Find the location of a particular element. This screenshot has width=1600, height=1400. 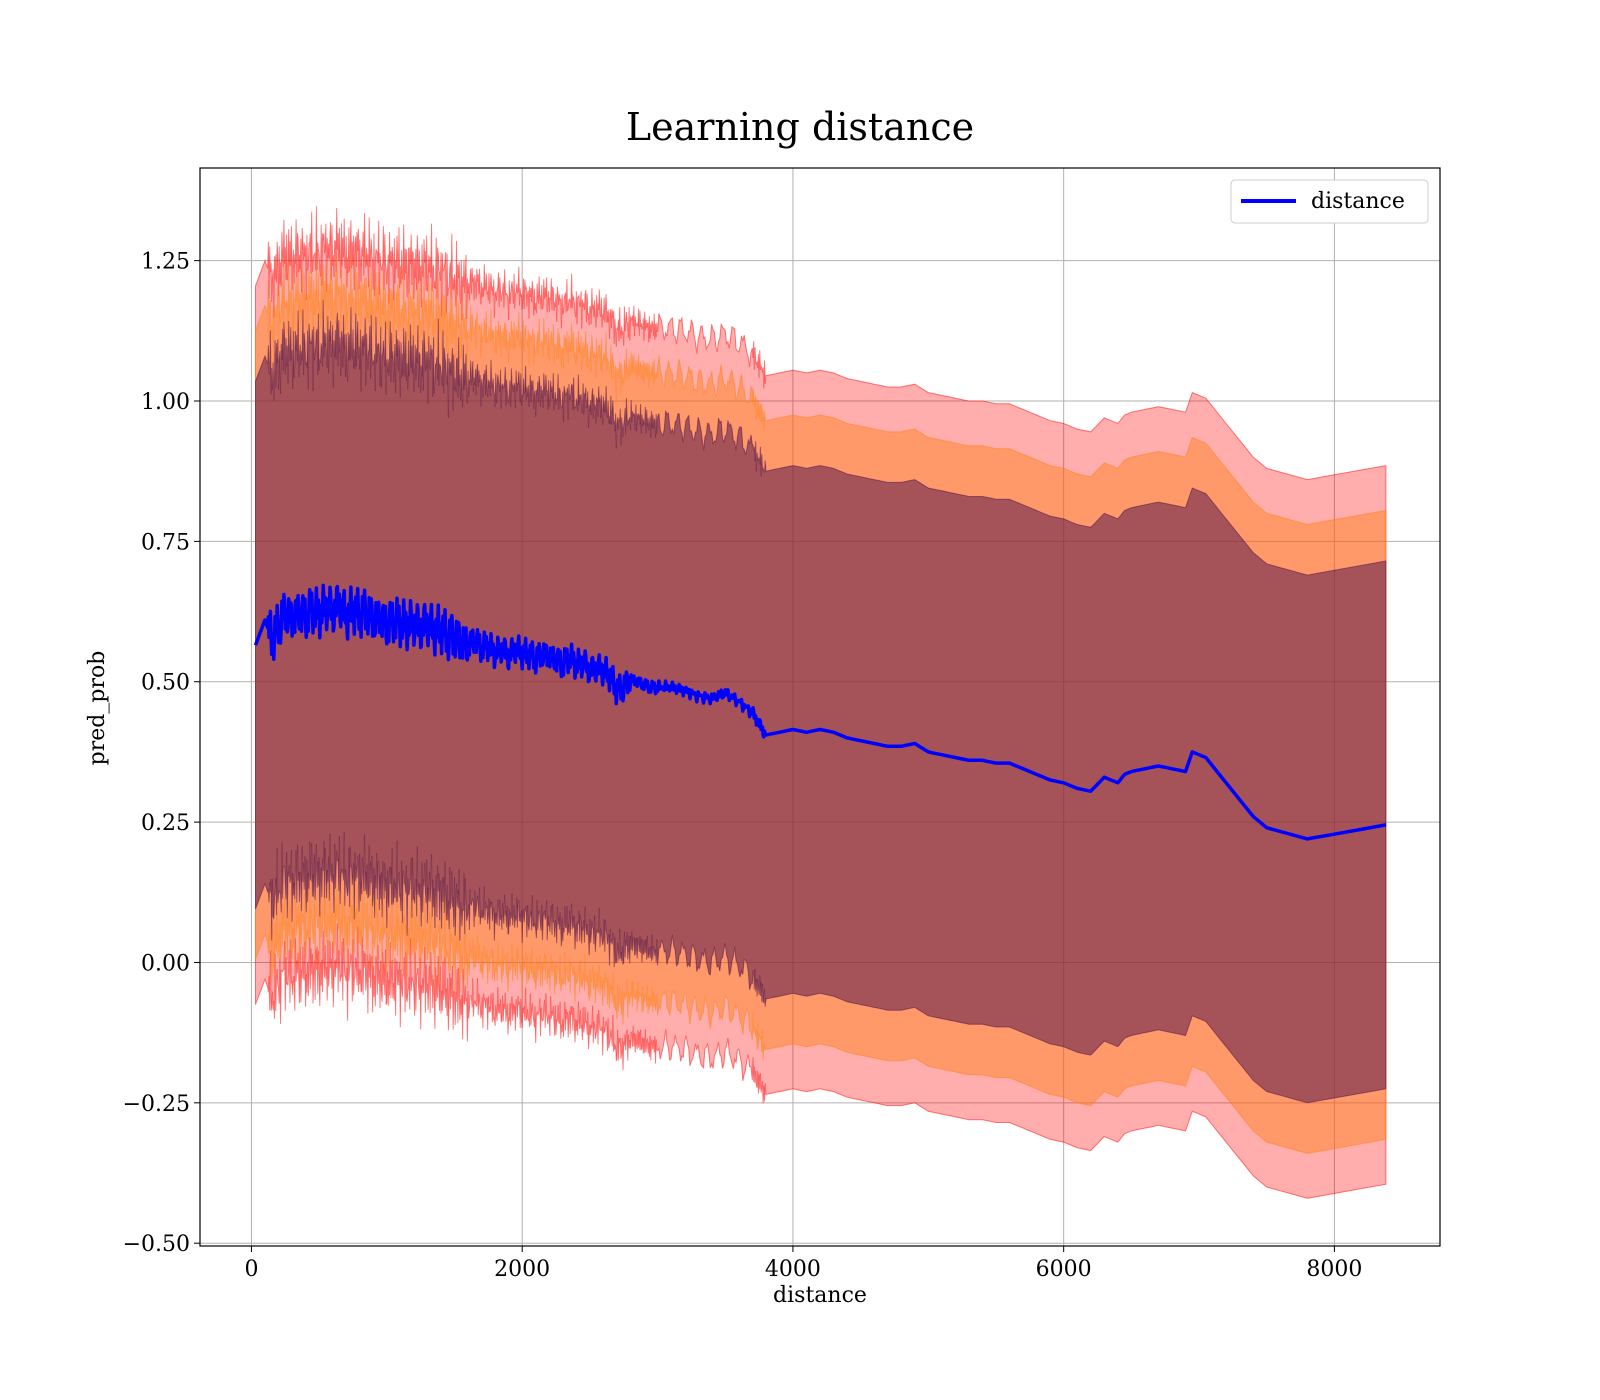

x-axis-ticks: 0 2000 4000 6000 8000 is located at coordinates (803, 1264).